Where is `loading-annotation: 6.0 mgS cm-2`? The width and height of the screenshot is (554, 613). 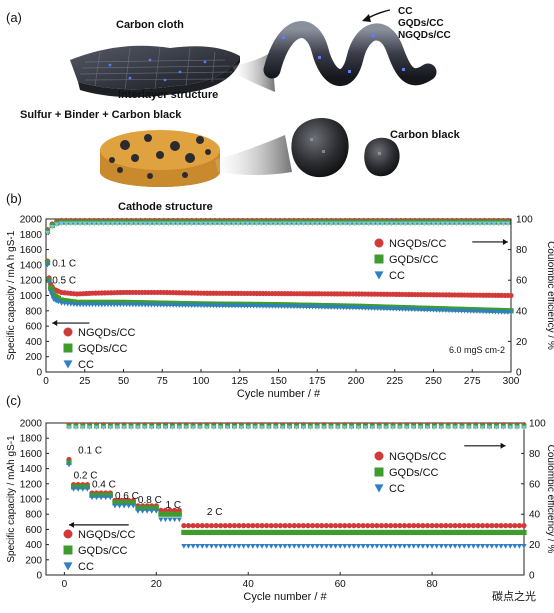
loading-annotation: 6.0 mgS cm-2 is located at coordinates (477, 350).